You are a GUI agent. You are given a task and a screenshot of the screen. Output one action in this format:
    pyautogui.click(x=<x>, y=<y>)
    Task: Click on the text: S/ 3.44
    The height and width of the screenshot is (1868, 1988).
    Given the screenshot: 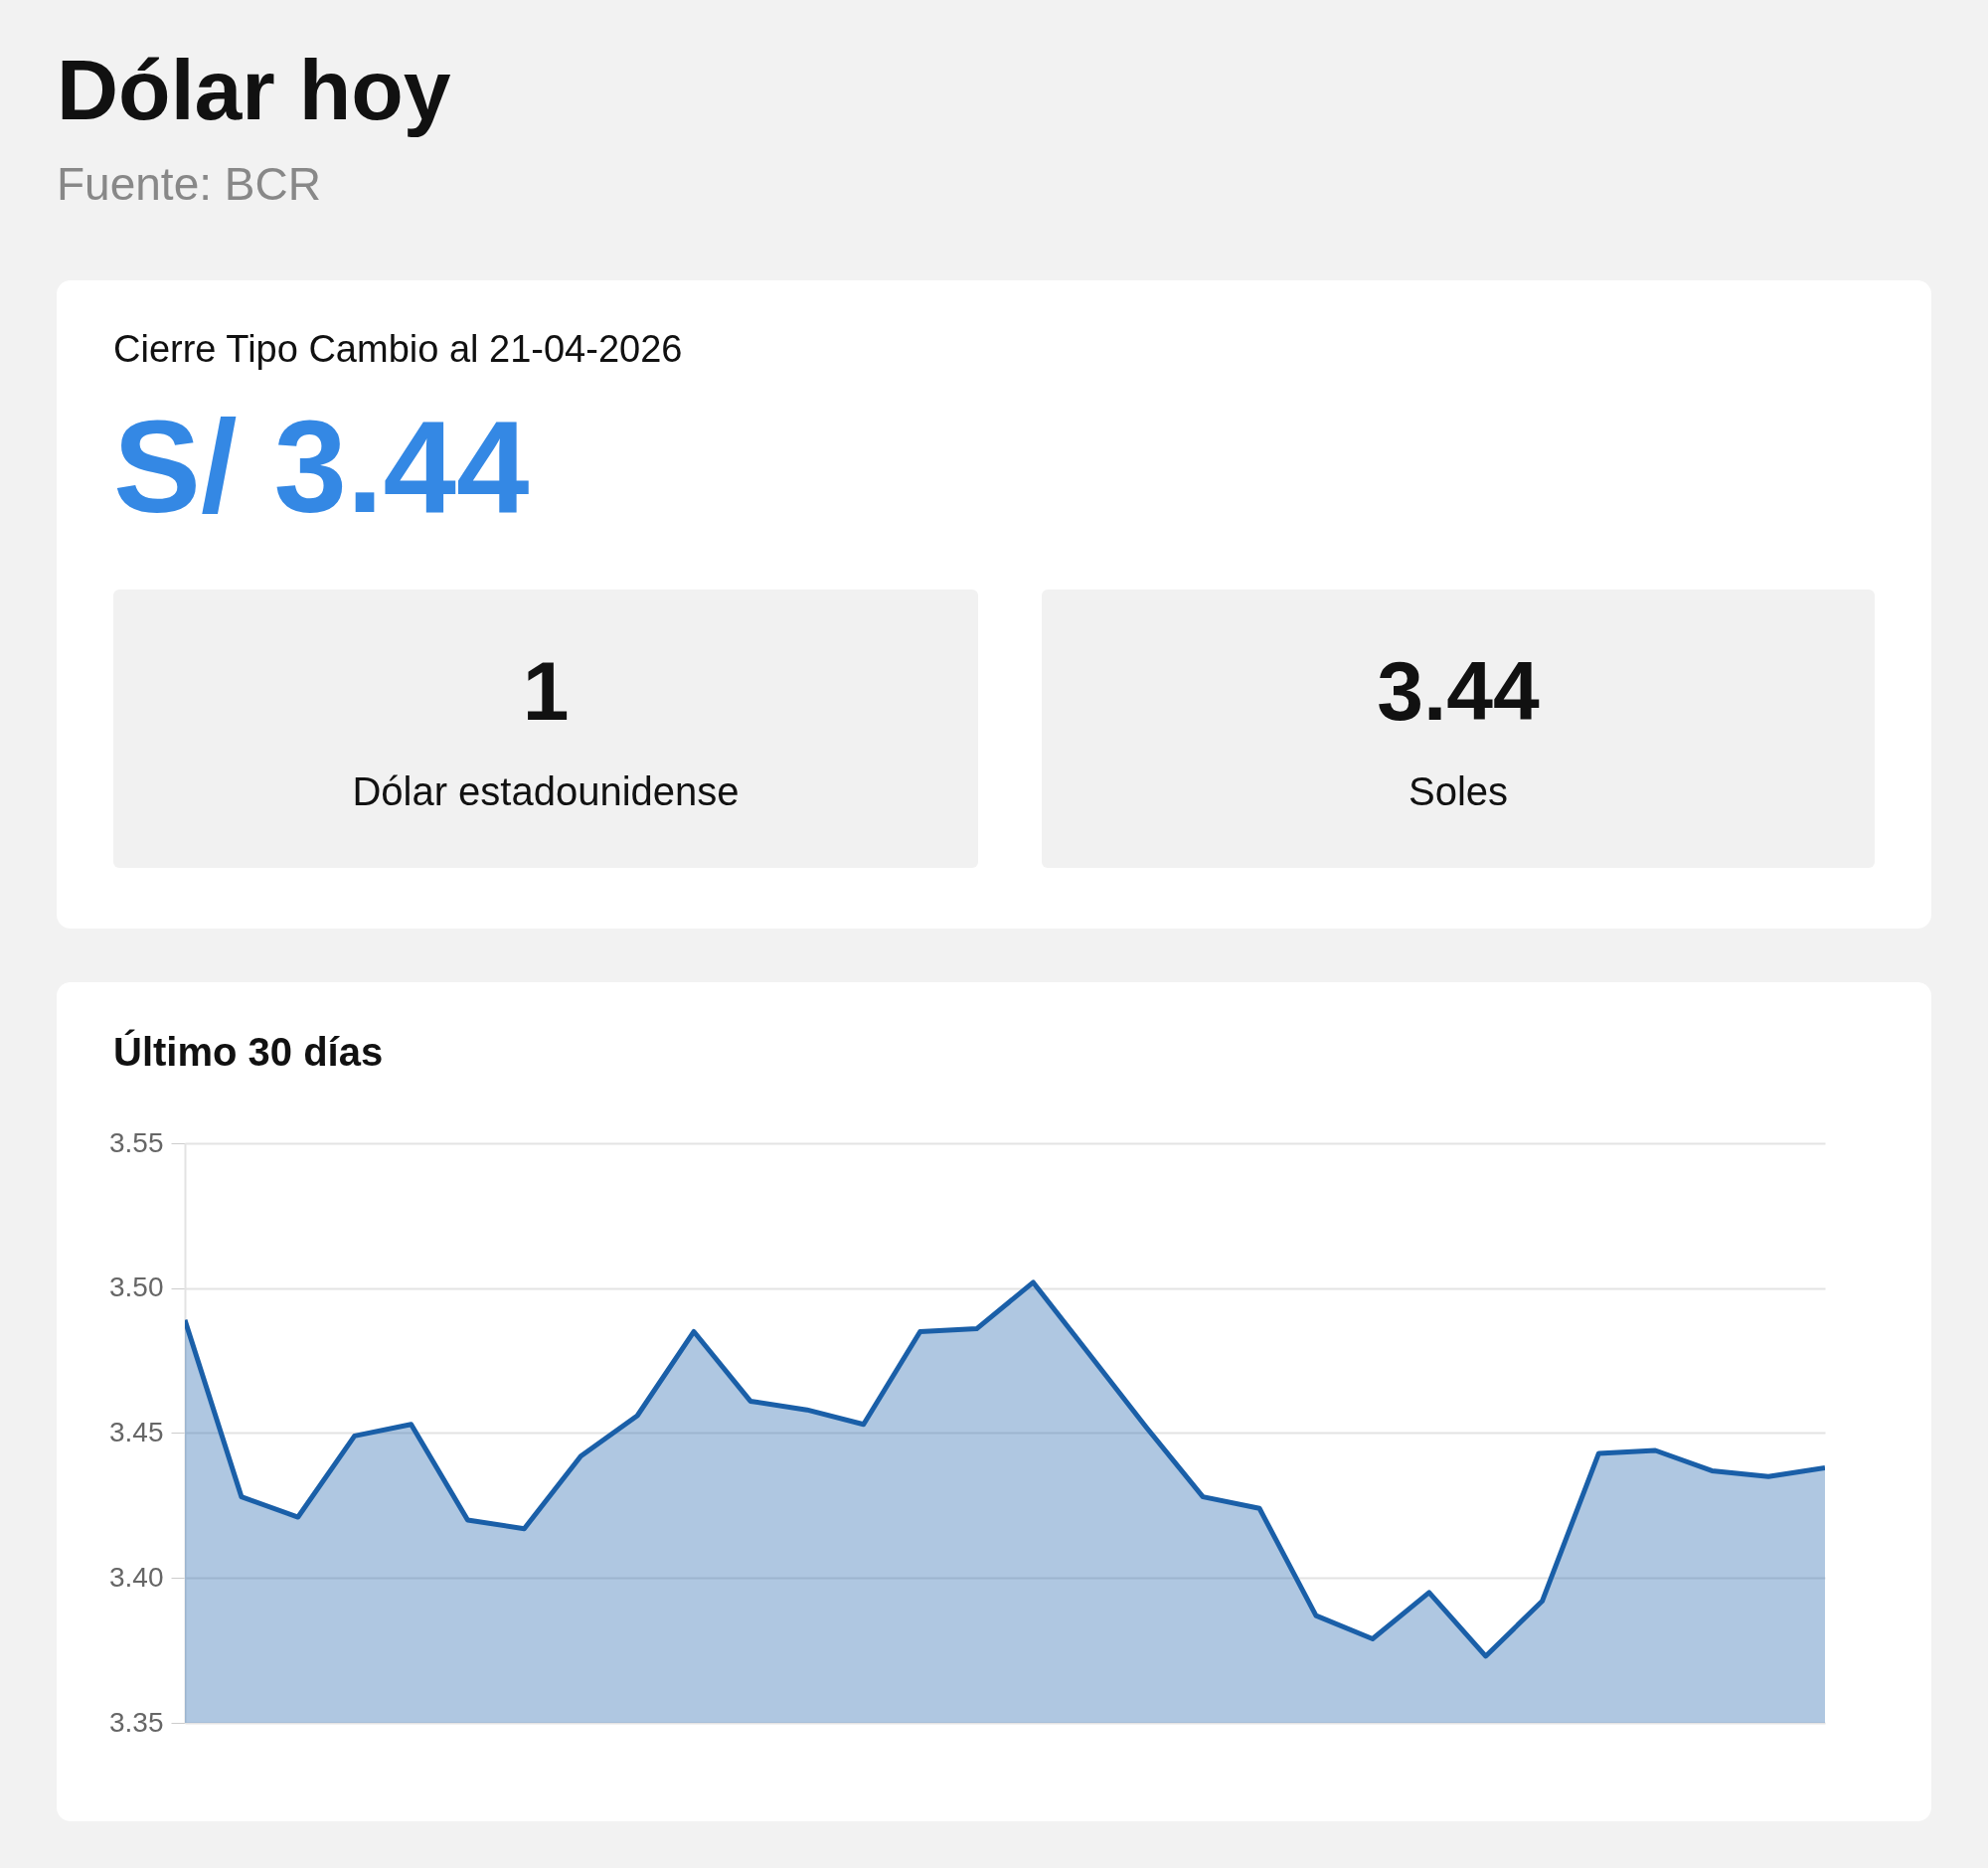 What is the action you would take?
    pyautogui.click(x=322, y=467)
    